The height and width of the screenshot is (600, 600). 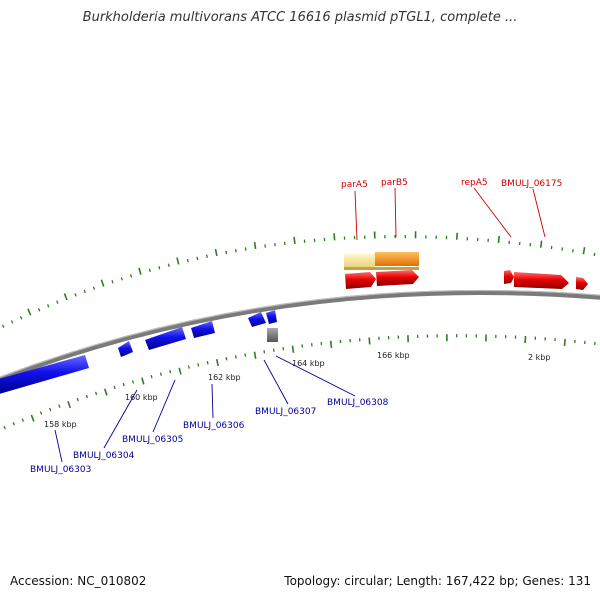 What do you see at coordinates (397, 259) in the screenshot?
I see `feature-orange` at bounding box center [397, 259].